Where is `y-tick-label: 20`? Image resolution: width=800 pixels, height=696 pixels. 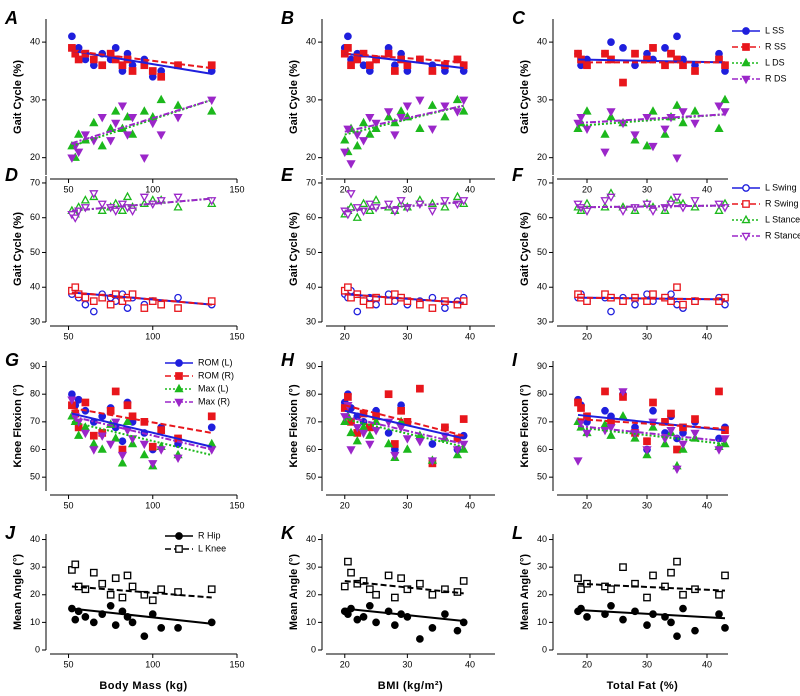 y-tick-label: 20 is located at coordinates (311, 594).